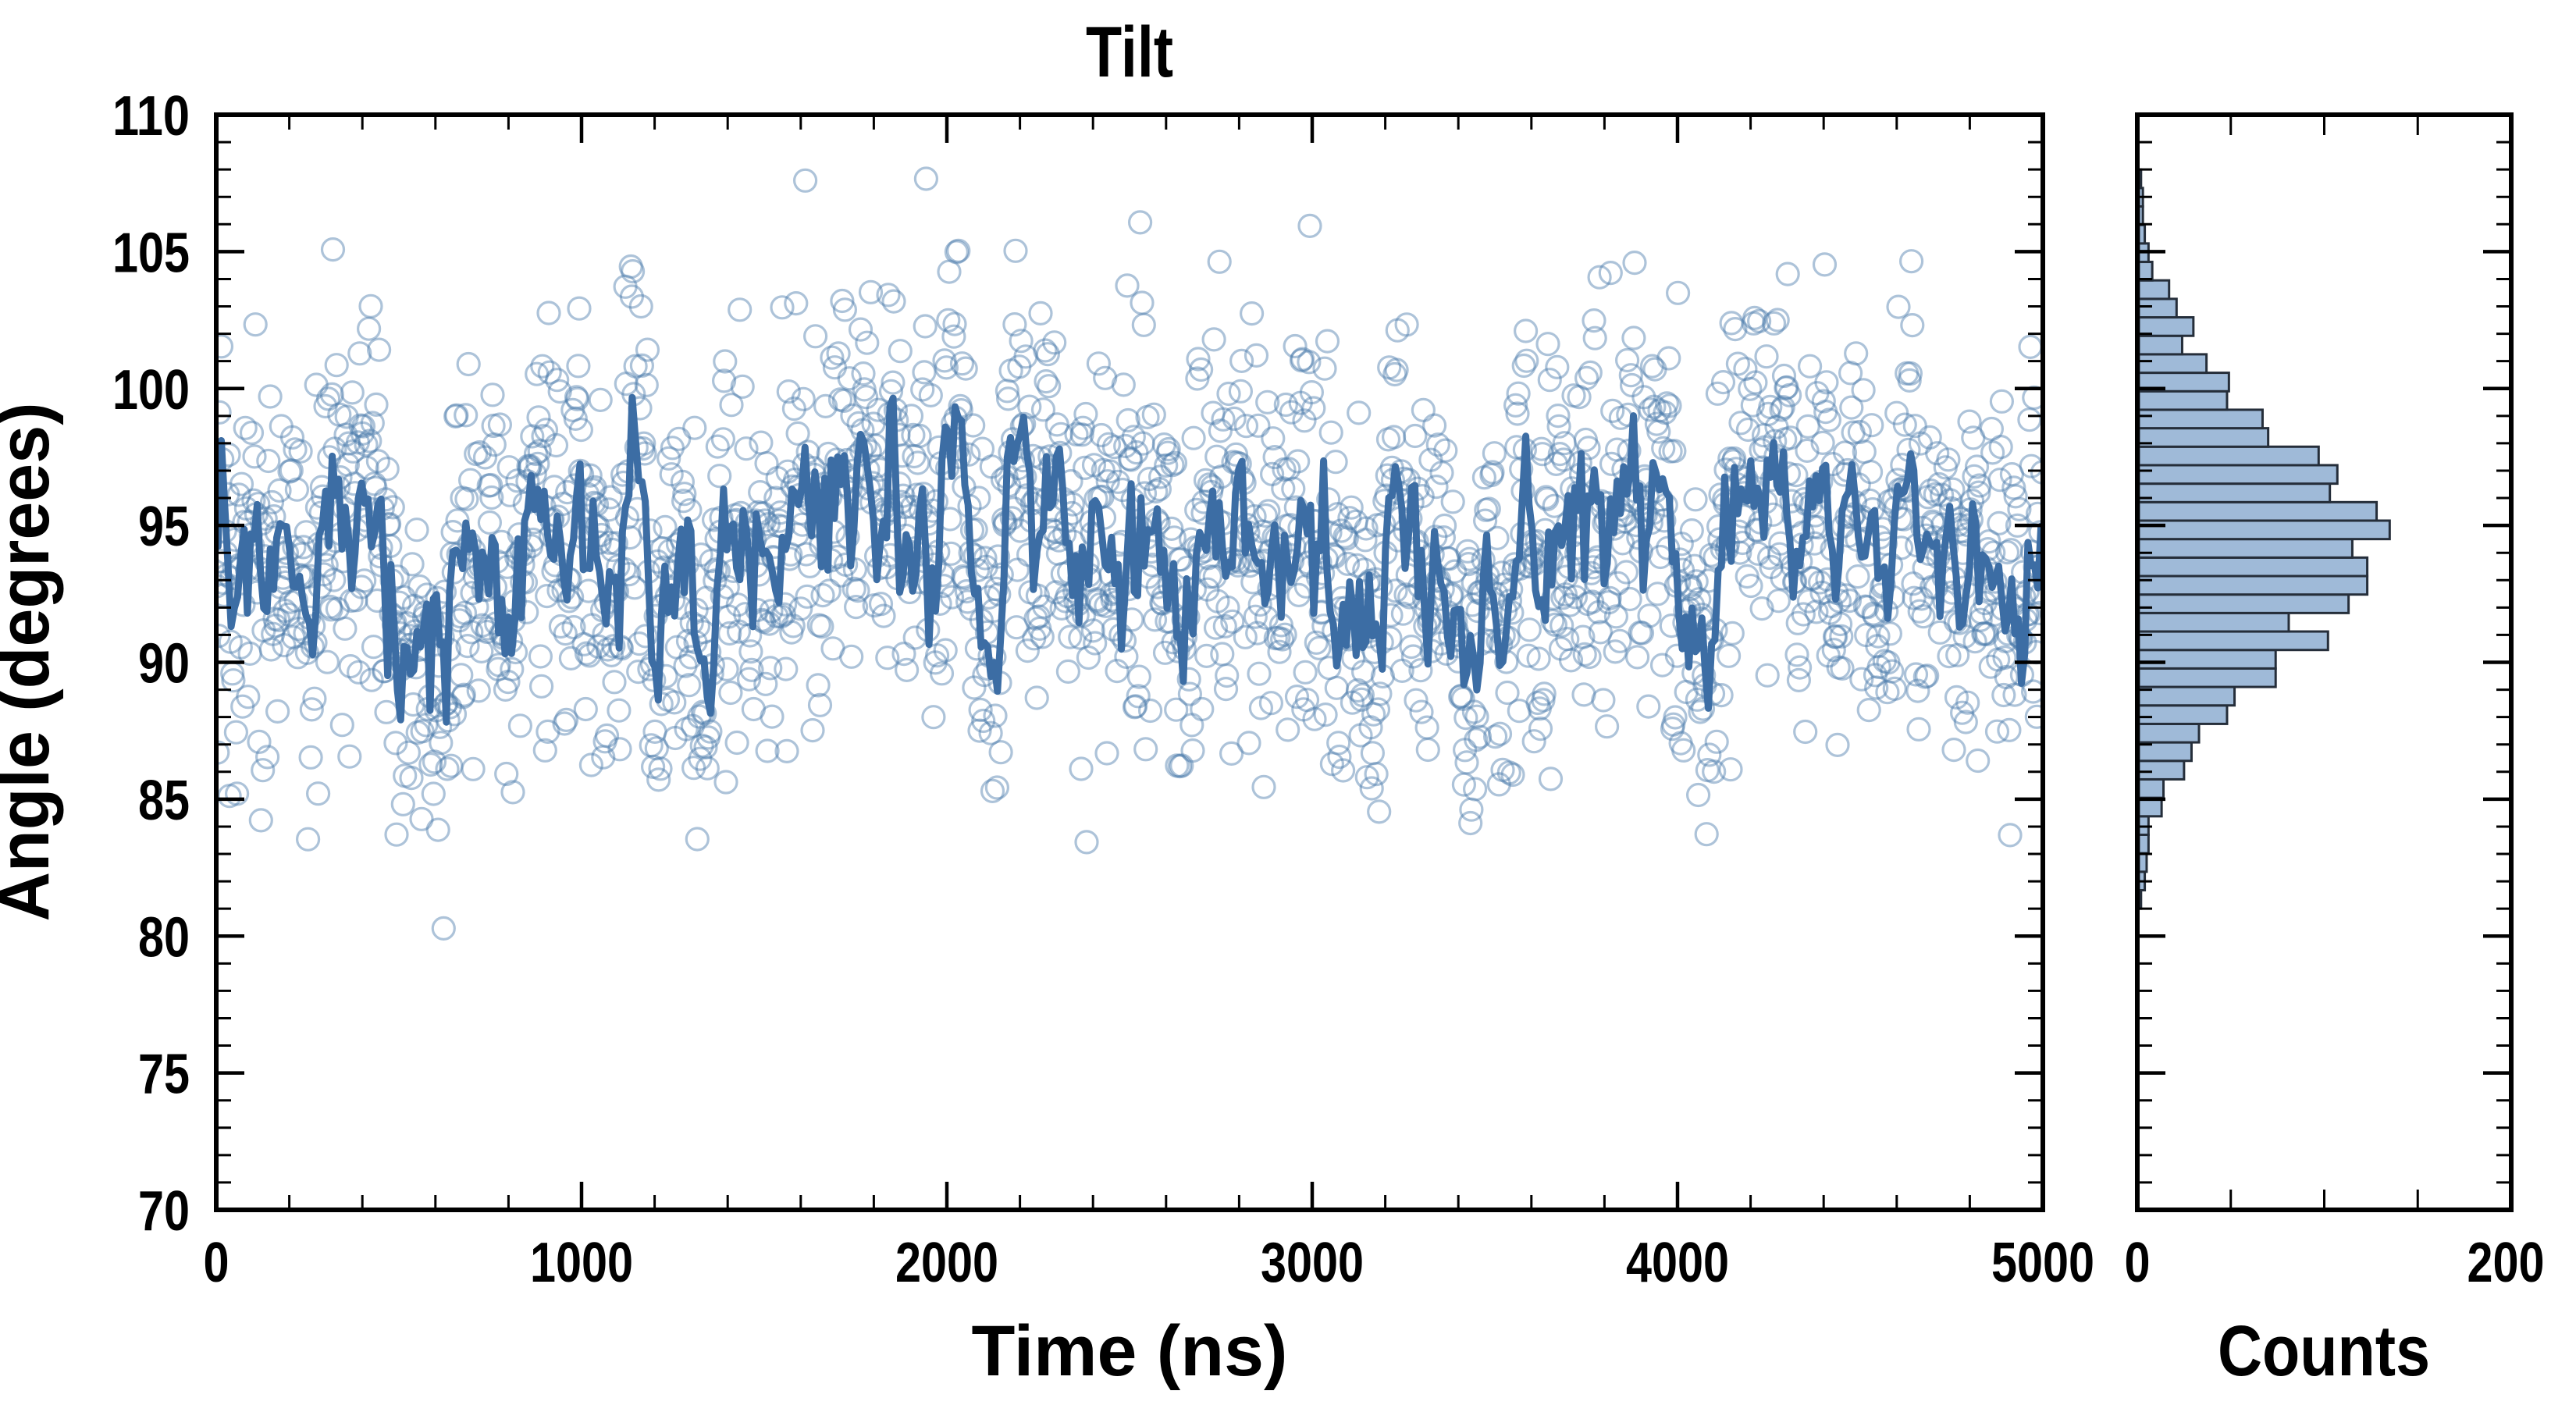 The width and height of the screenshot is (2576, 1405). Describe the element at coordinates (151, 117) in the screenshot. I see `y-tick-label: 110` at that location.